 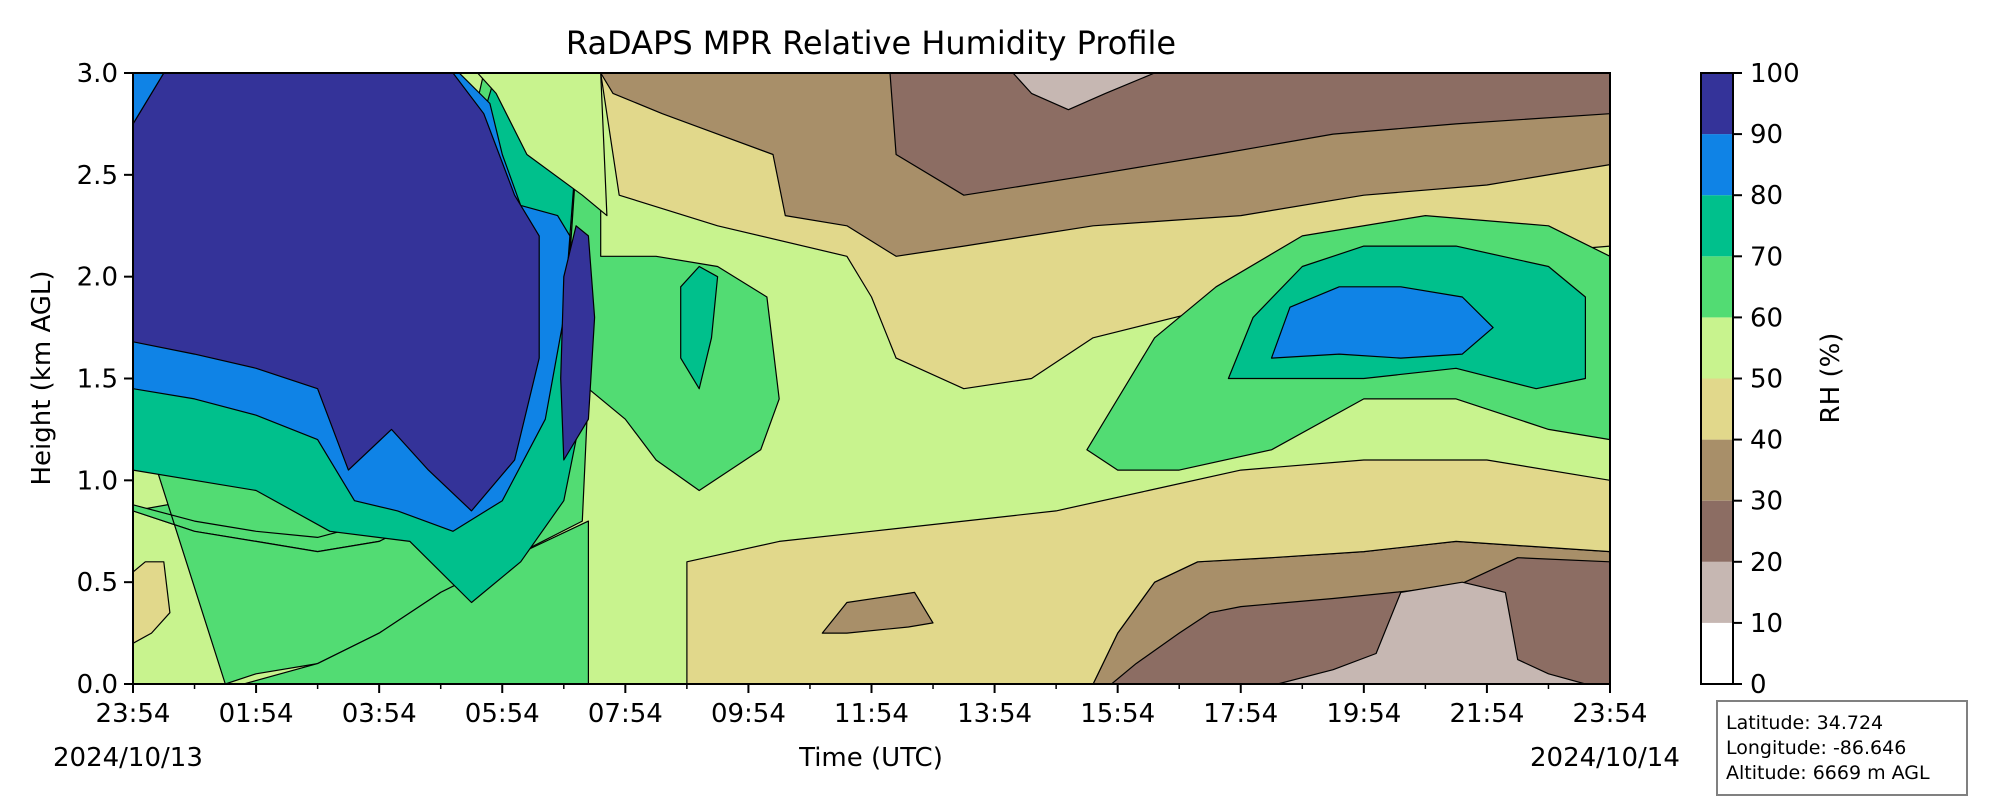 What do you see at coordinates (97, 481) in the screenshot?
I see `y-tick-label: 1.0` at bounding box center [97, 481].